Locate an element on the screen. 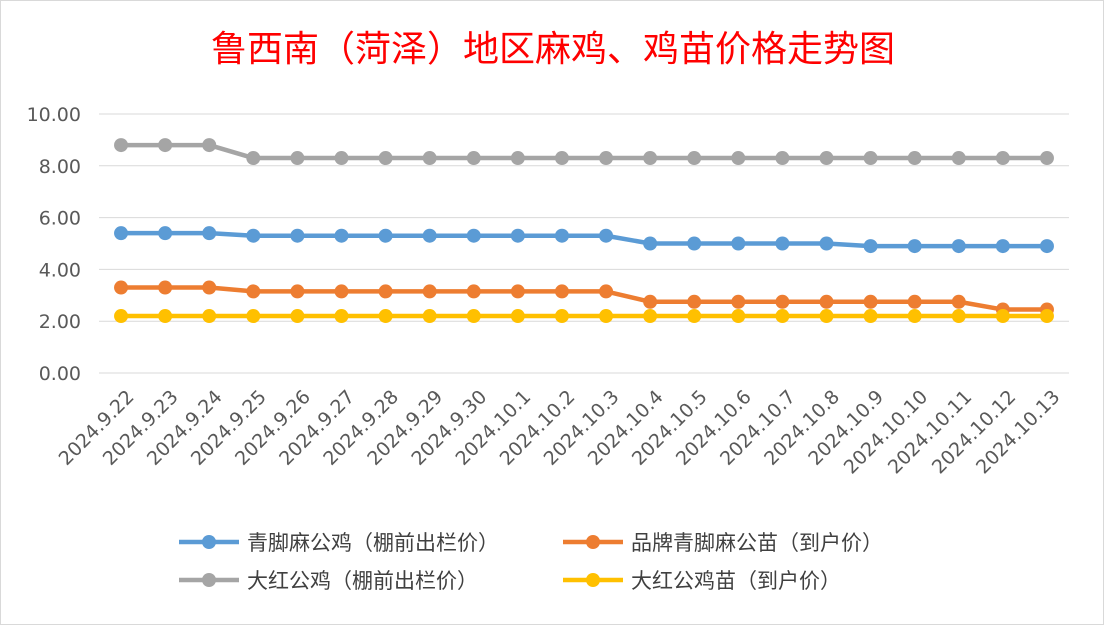  y-tick-label: 8.00 is located at coordinates (60, 167).